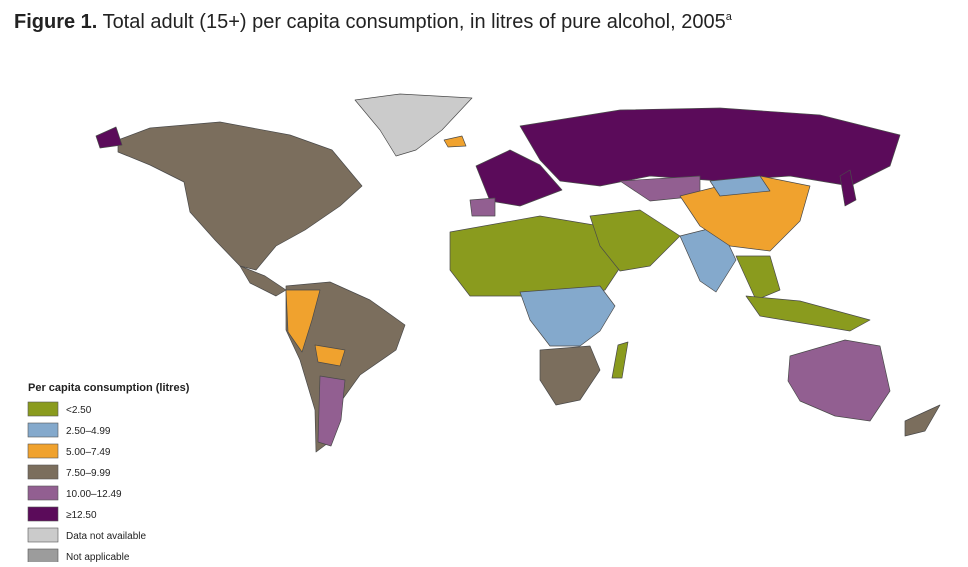 This screenshot has width=968, height=567. I want to click on madagascar, so click(620, 360).